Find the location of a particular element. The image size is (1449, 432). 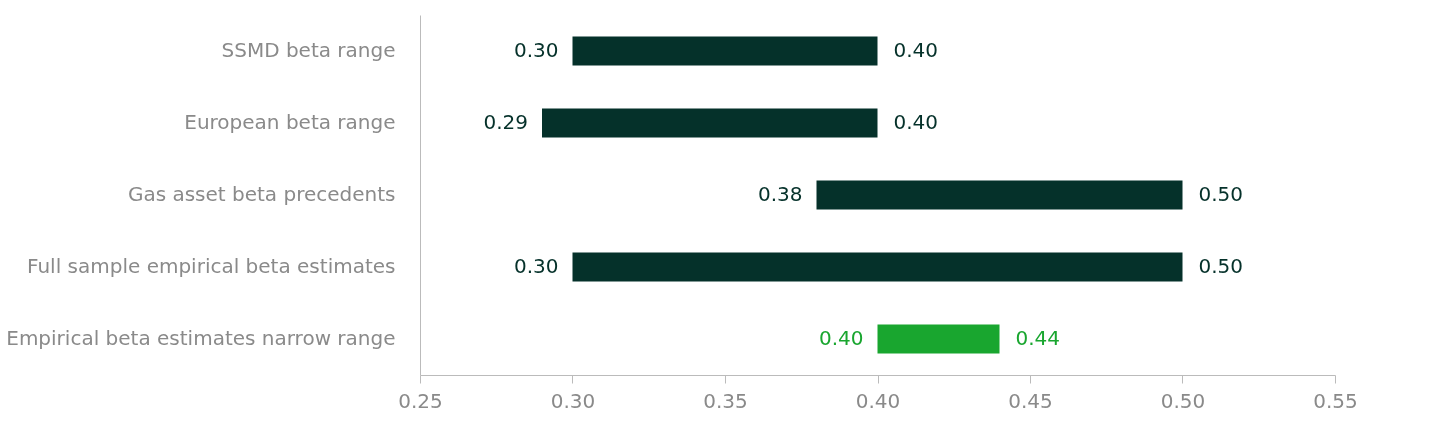

x-tick-label: 0.35 is located at coordinates (725, 400).